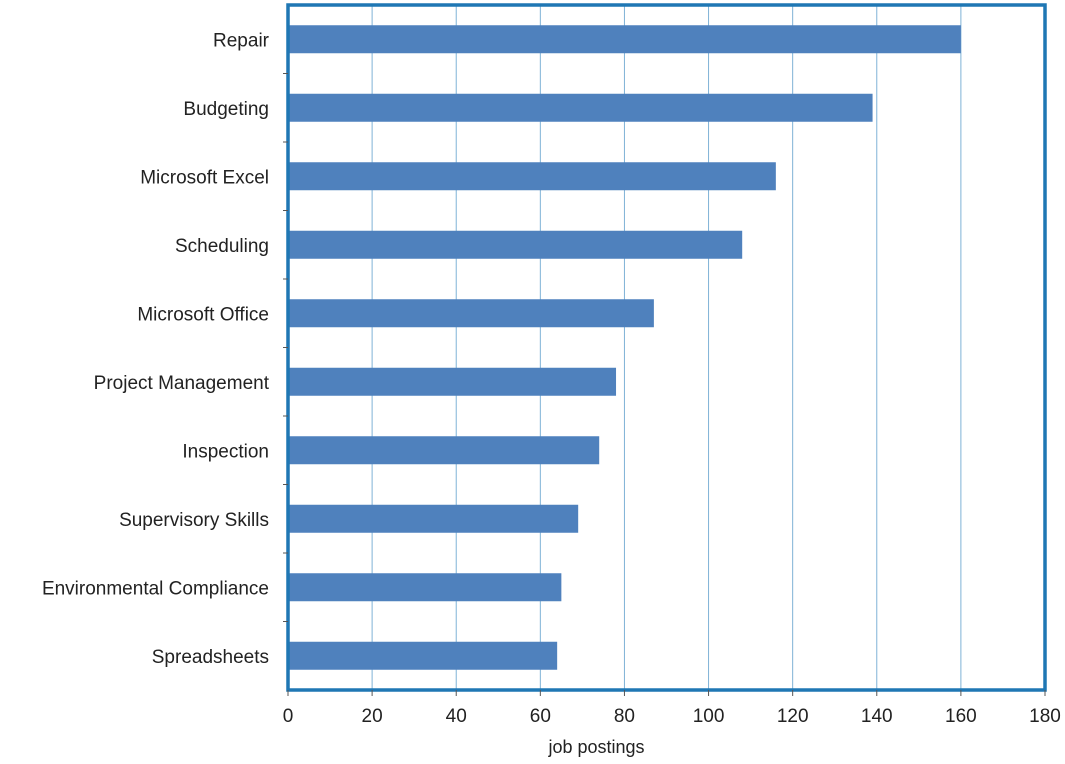 This screenshot has height=764, width=1065. I want to click on category-label: Repair, so click(241, 40).